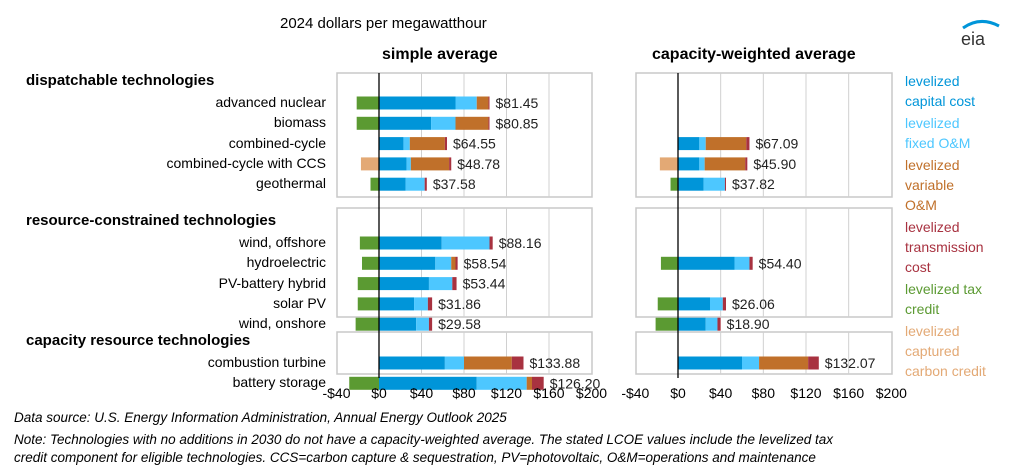 Image resolution: width=1024 pixels, height=469 pixels. What do you see at coordinates (850, 363) in the screenshot?
I see `value-label: $132.07` at bounding box center [850, 363].